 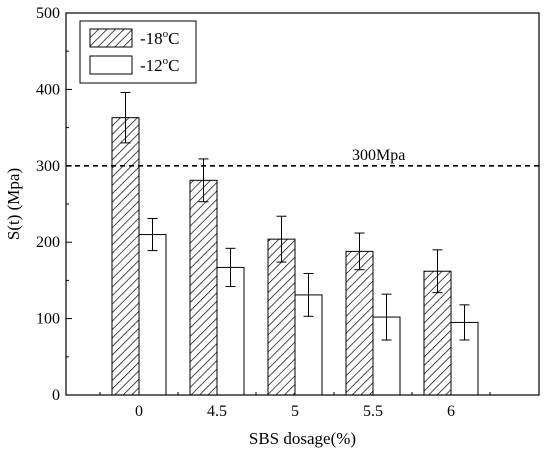 I want to click on bar-series-1-5.5, so click(x=359, y=323).